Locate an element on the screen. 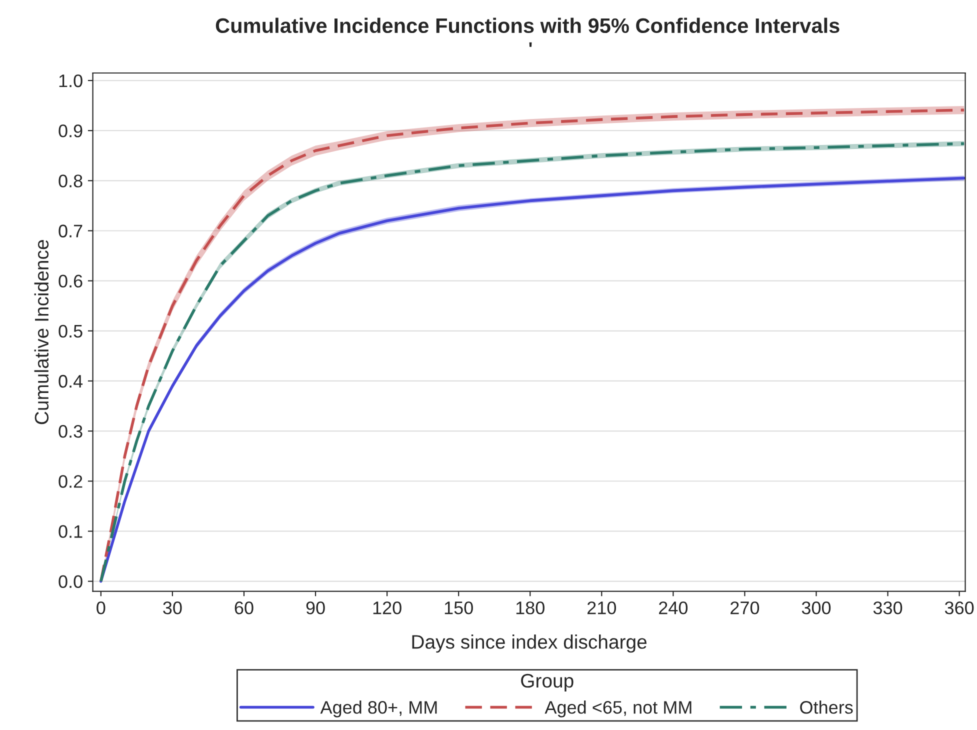 This screenshot has width=977, height=730. y-tick-label: 0.3 is located at coordinates (70, 431).